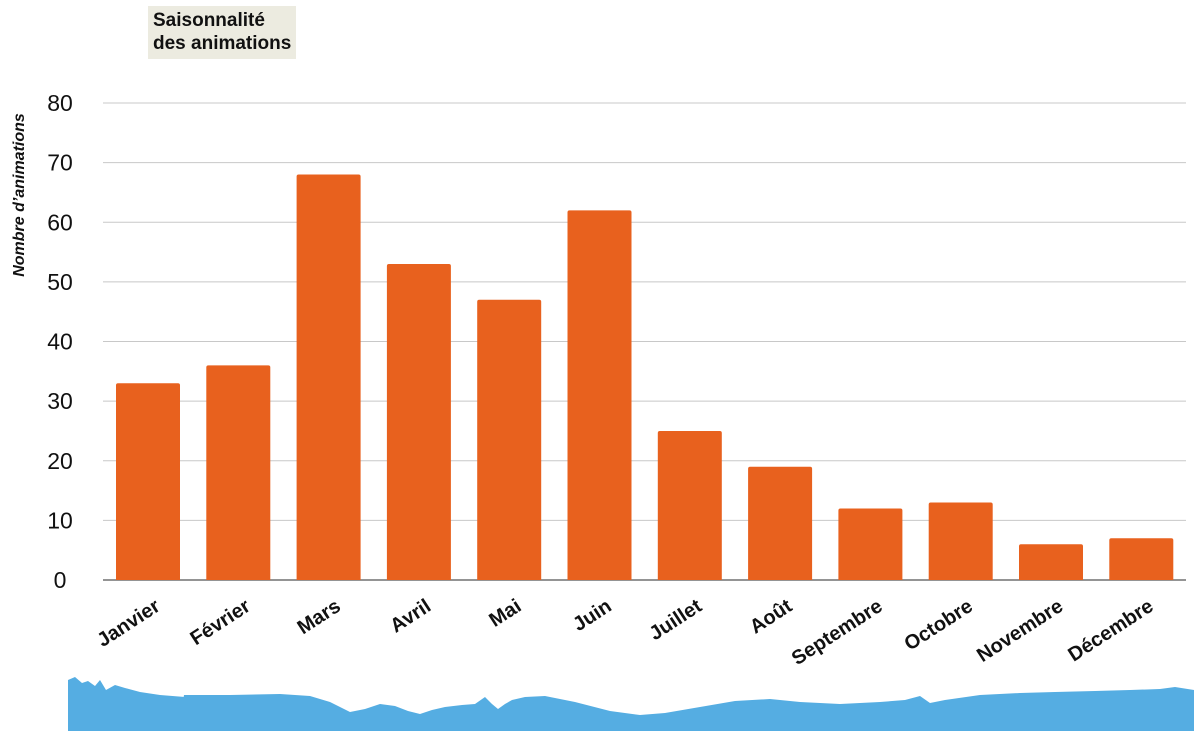 The image size is (1194, 731). What do you see at coordinates (60, 222) in the screenshot?
I see `y-tick-label: 60` at bounding box center [60, 222].